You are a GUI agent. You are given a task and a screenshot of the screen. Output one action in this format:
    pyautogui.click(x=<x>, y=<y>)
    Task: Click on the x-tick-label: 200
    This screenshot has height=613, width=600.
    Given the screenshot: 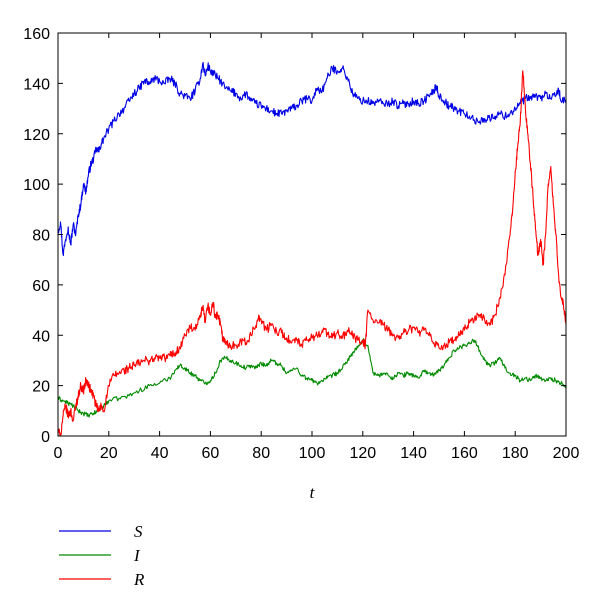 What is the action you would take?
    pyautogui.click(x=566, y=453)
    